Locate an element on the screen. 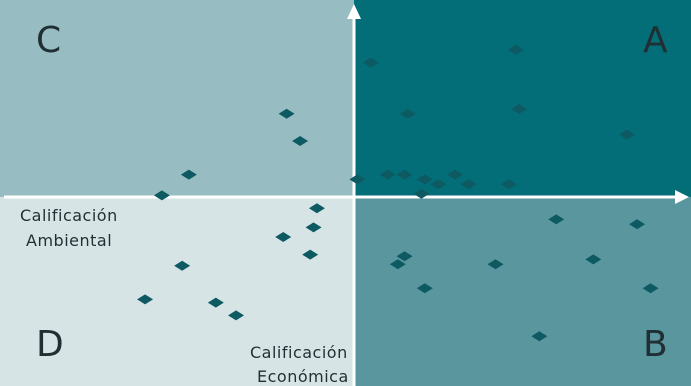  quadrant-label-b: B is located at coordinates (655, 344).